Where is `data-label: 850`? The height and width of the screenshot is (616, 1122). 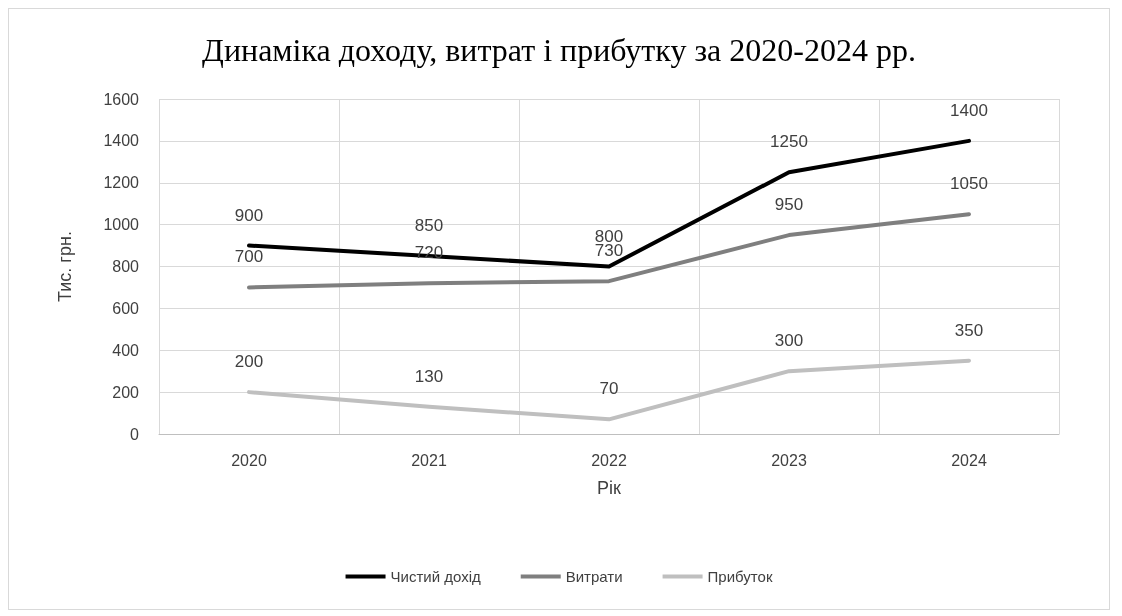 data-label: 850 is located at coordinates (429, 226).